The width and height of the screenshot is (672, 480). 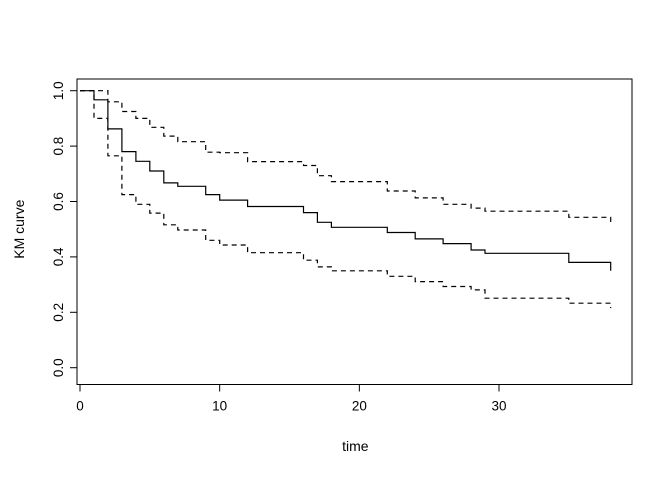 What do you see at coordinates (355, 446) in the screenshot?
I see `x-axis-title: time` at bounding box center [355, 446].